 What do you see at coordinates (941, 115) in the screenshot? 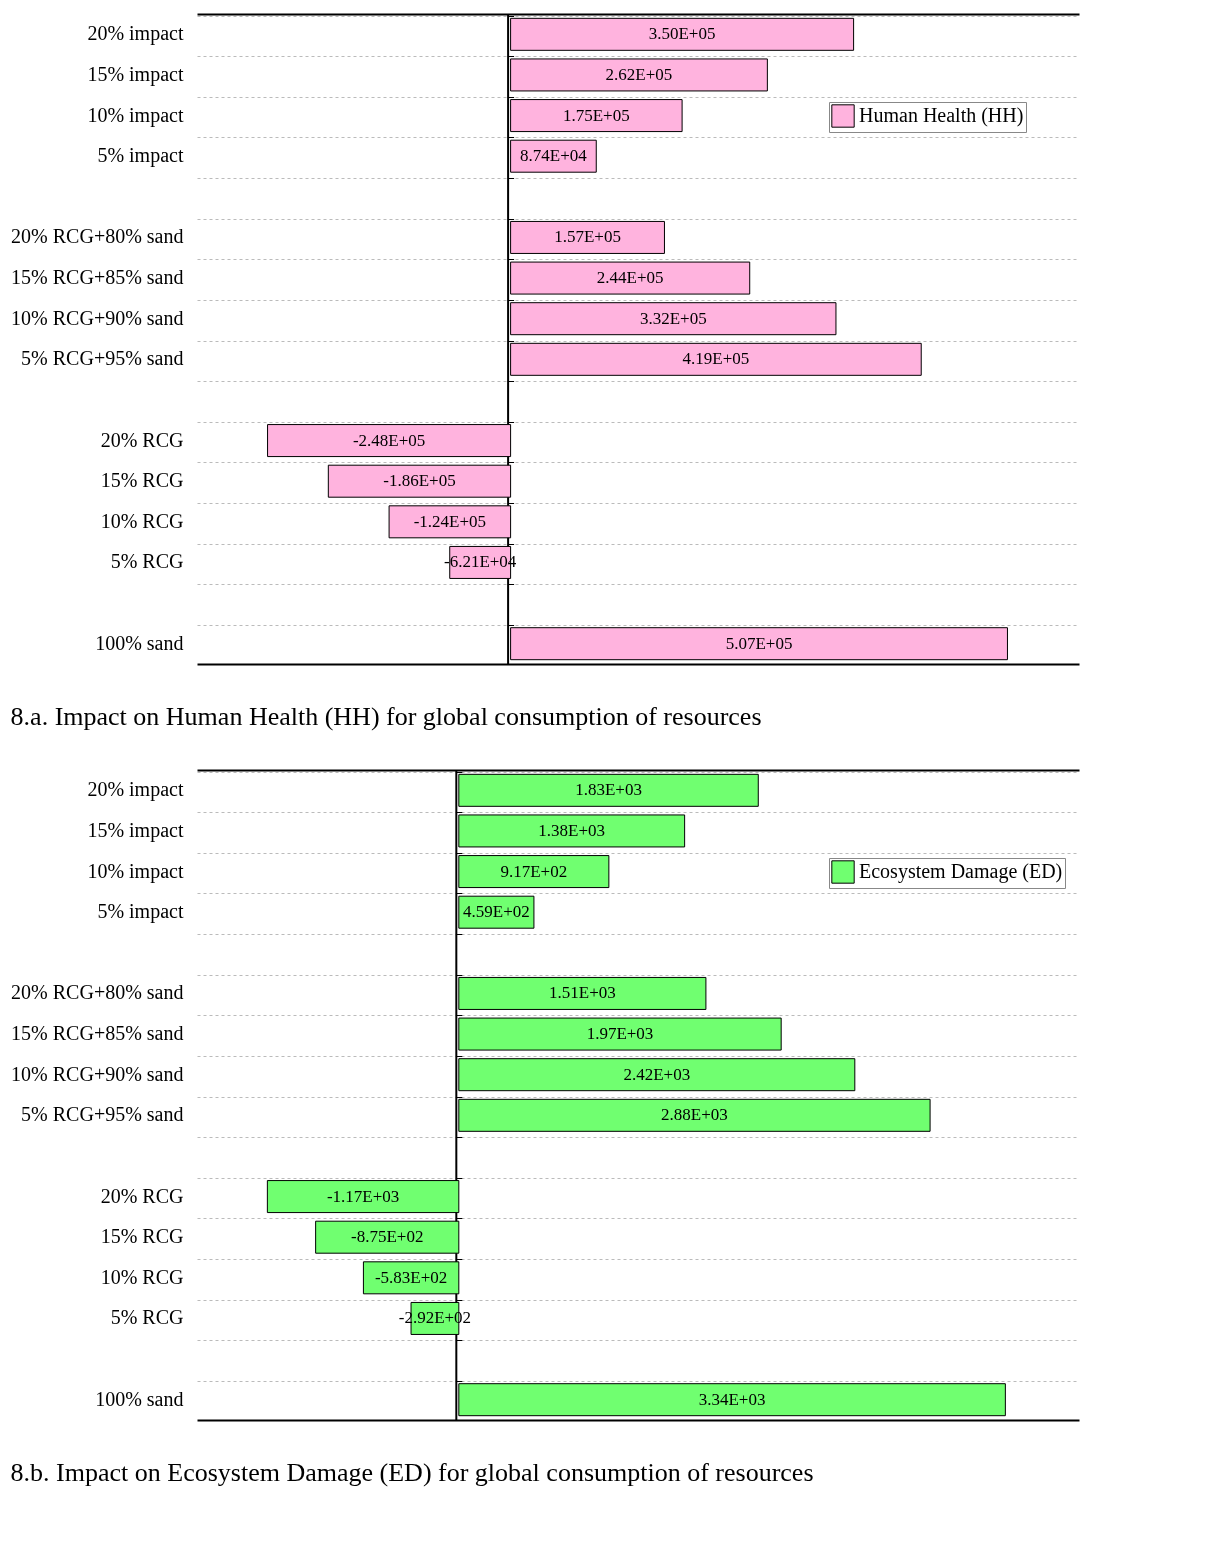
I see `legend-label: Human Health (HH)` at bounding box center [941, 115].